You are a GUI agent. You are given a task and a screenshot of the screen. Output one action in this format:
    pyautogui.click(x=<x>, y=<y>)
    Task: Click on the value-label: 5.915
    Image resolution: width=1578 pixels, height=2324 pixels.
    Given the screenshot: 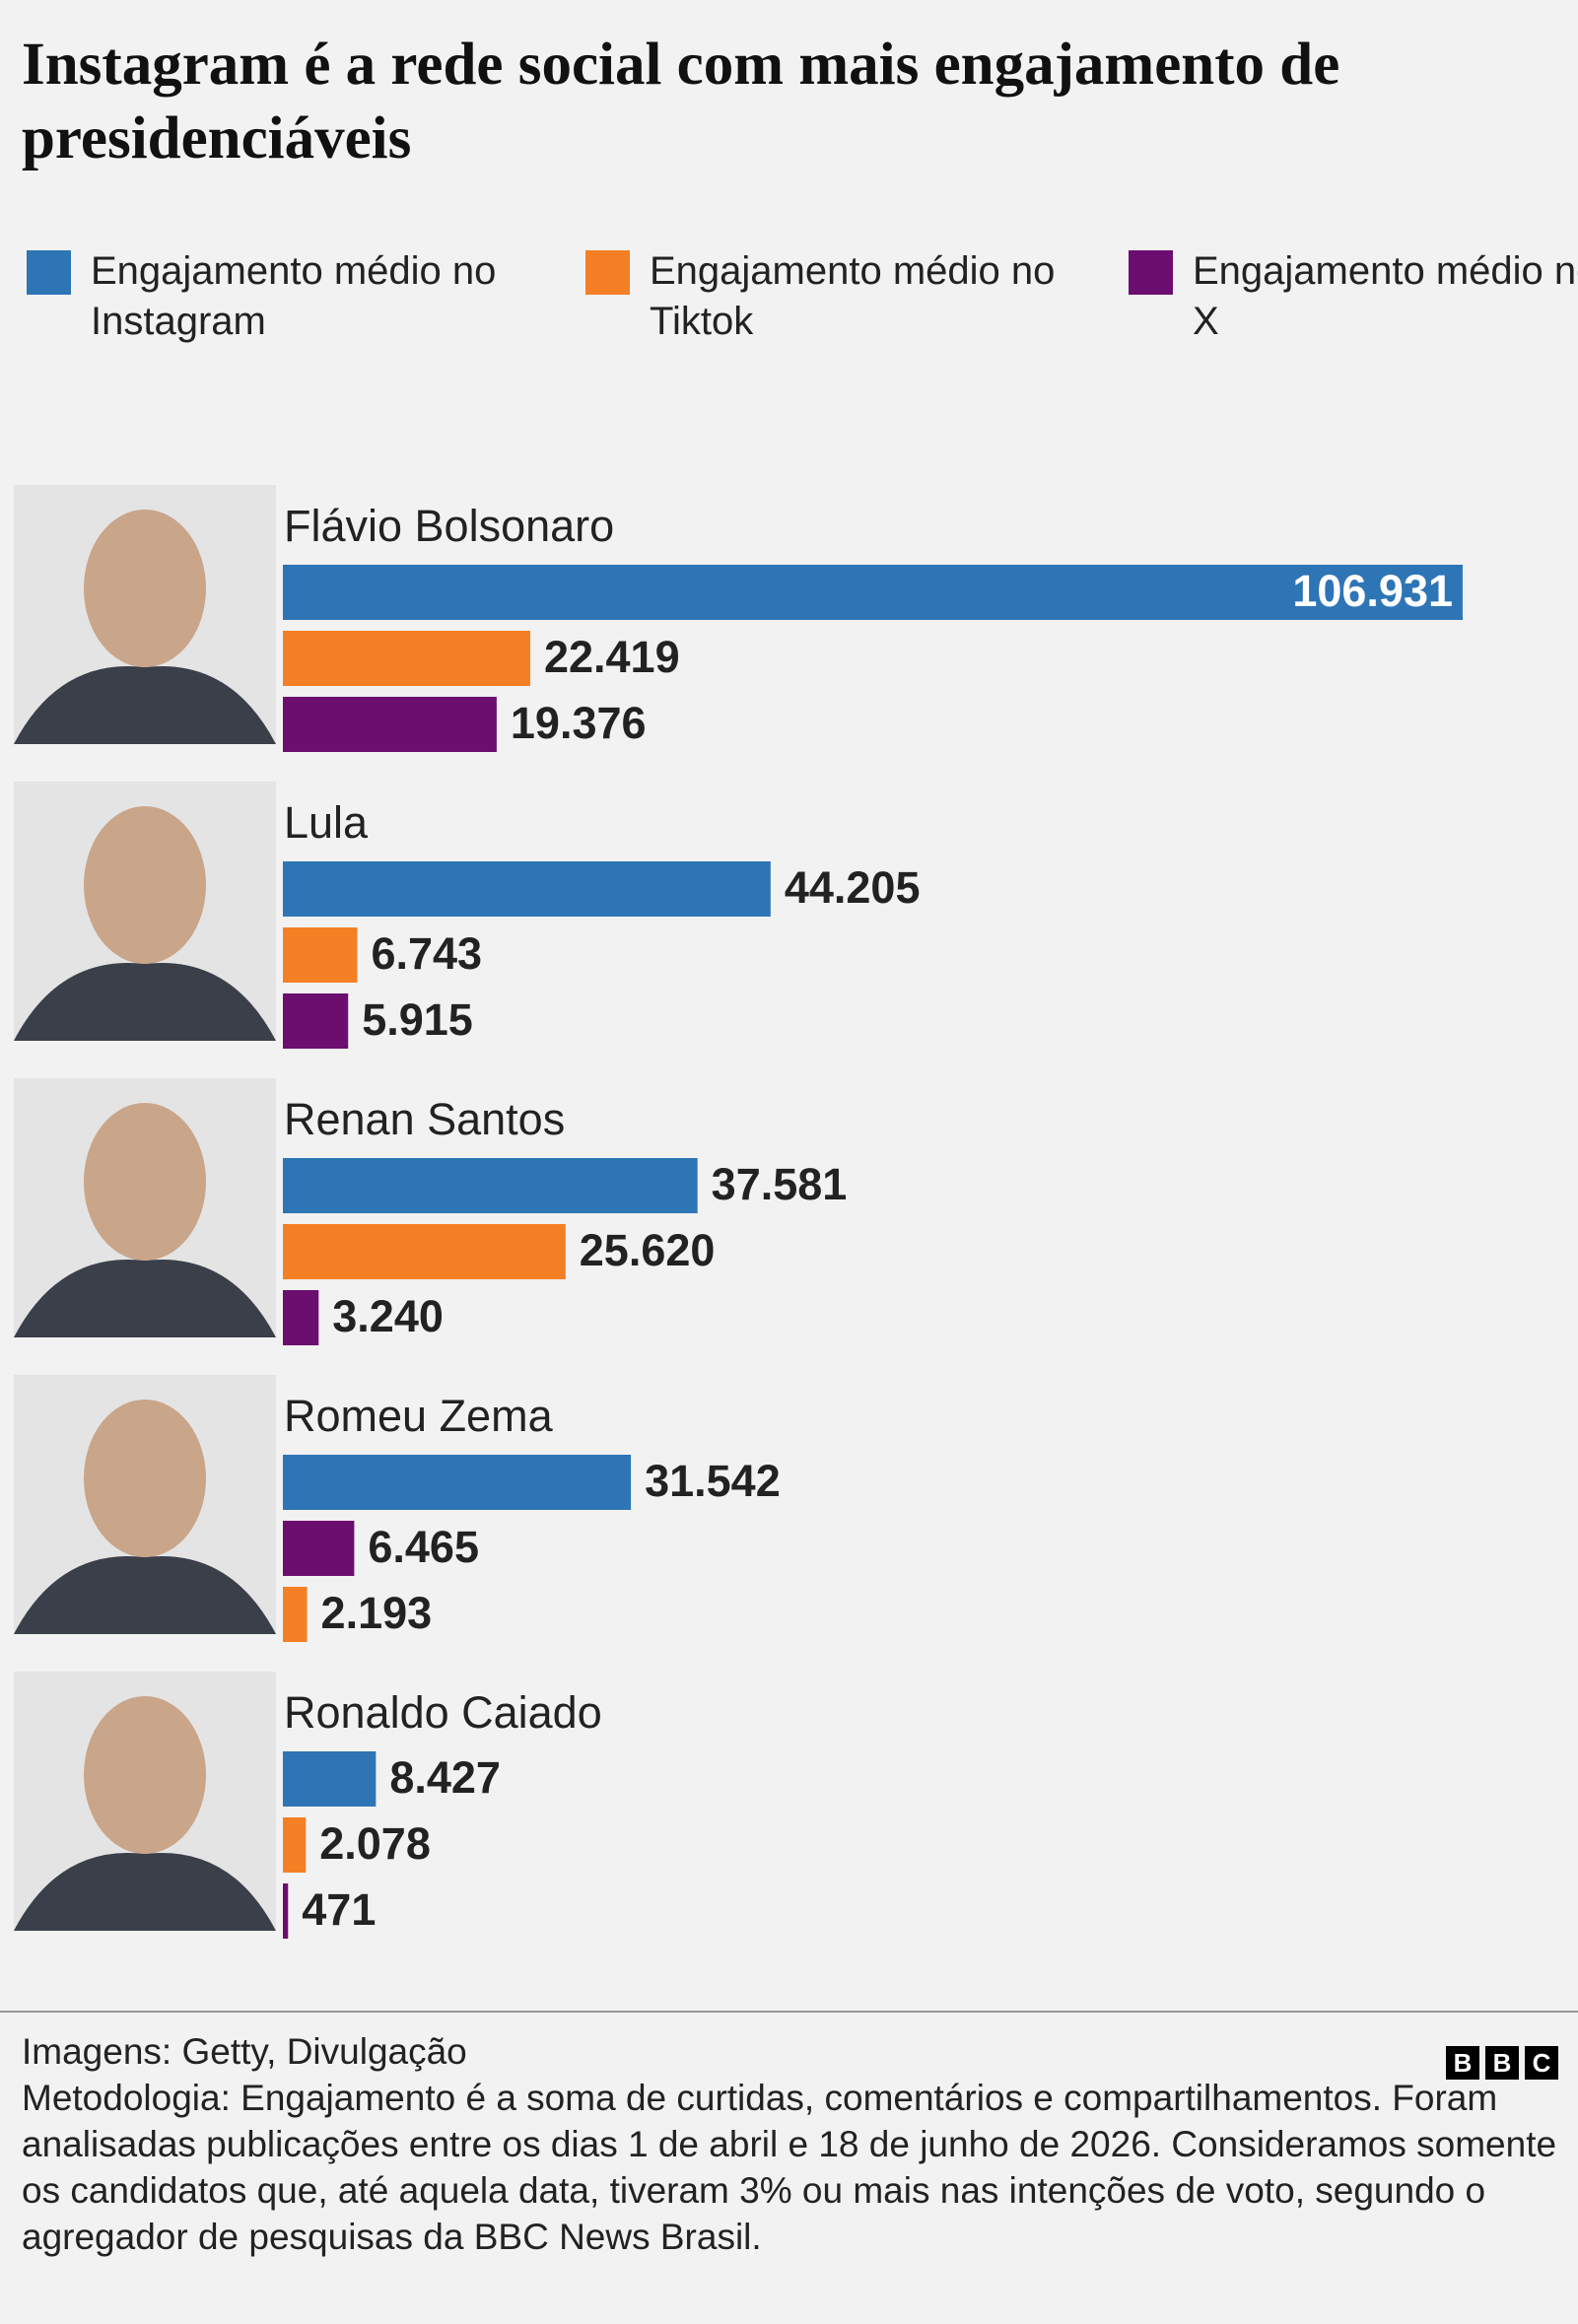 What is the action you would take?
    pyautogui.click(x=418, y=1020)
    